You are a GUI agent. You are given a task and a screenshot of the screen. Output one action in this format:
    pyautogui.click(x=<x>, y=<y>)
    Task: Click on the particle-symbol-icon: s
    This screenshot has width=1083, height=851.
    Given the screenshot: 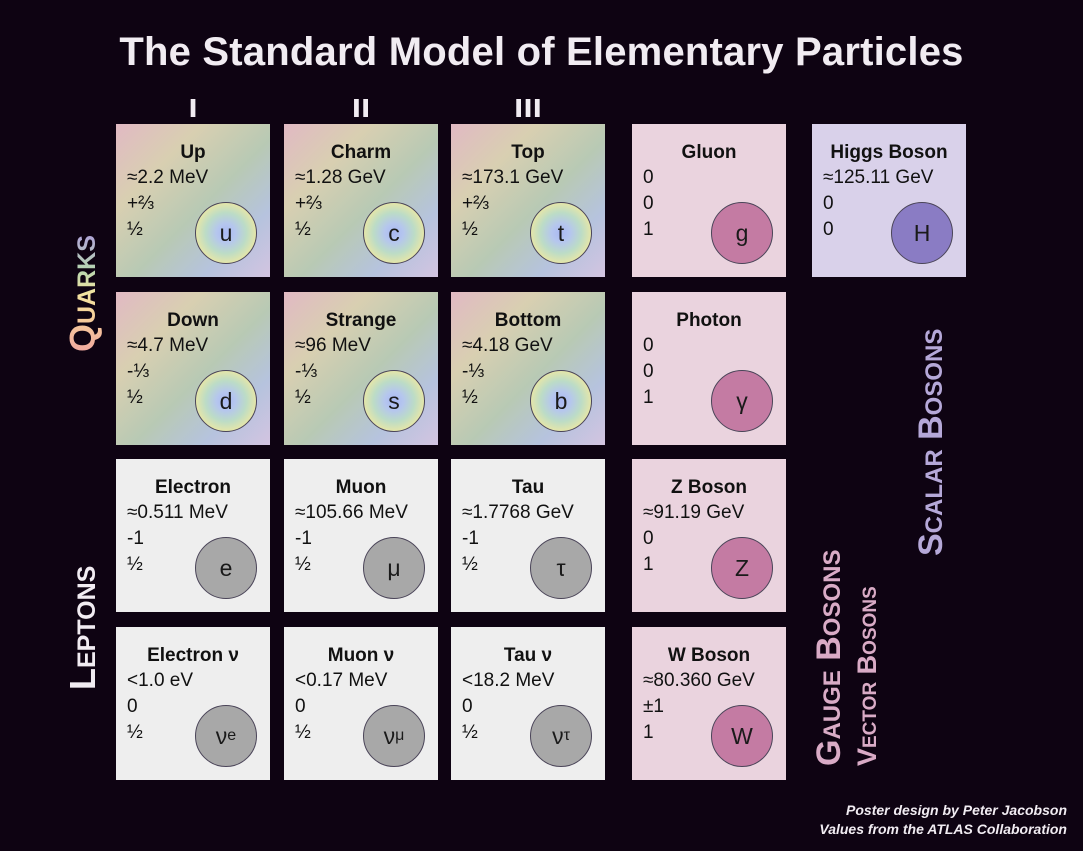 What is the action you would take?
    pyautogui.click(x=394, y=401)
    